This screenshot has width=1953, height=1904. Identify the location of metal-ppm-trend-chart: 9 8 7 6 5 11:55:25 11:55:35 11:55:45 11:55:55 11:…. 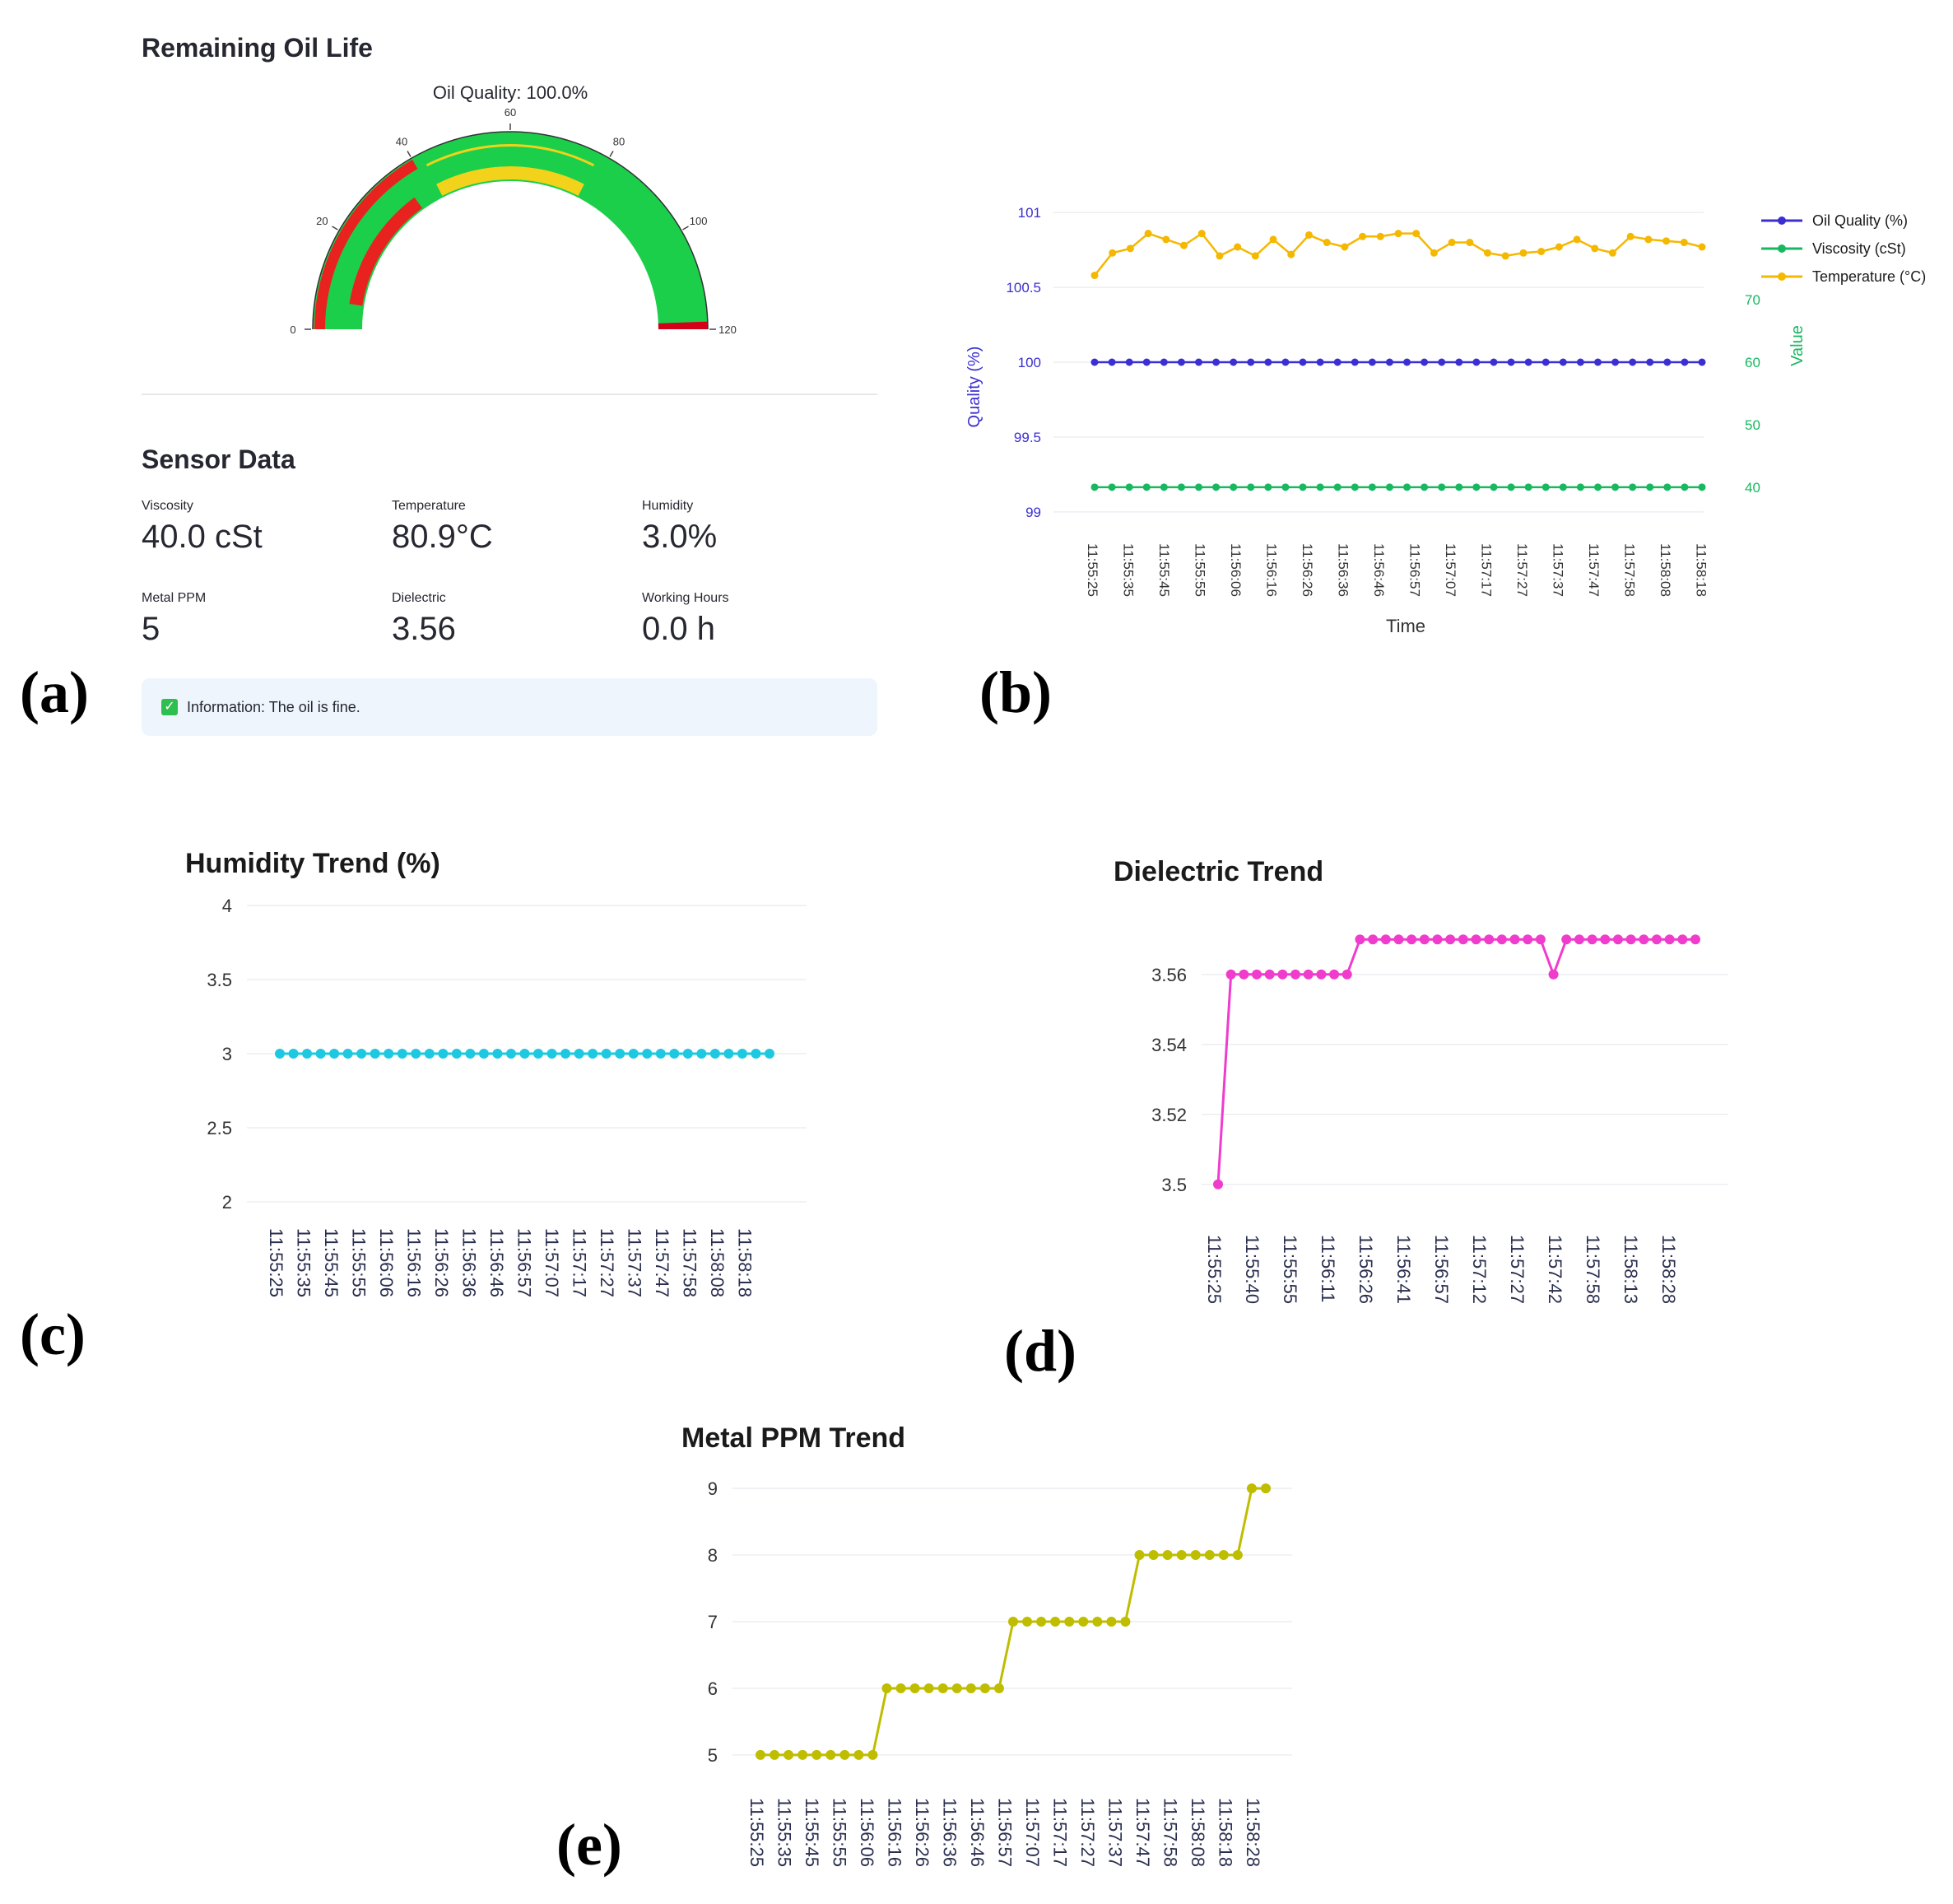
(1000, 1672).